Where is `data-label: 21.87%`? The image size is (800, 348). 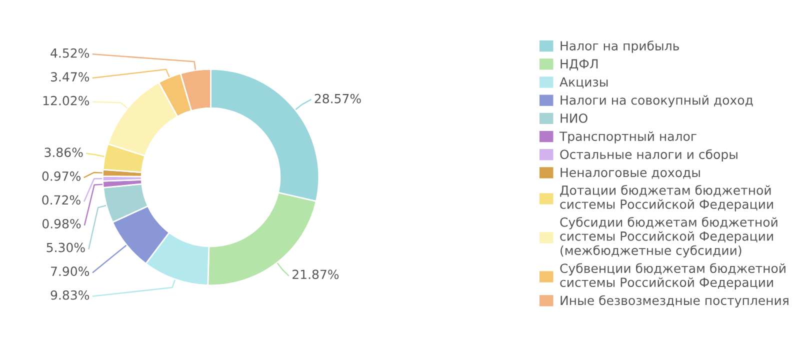
data-label: 21.87% is located at coordinates (315, 275).